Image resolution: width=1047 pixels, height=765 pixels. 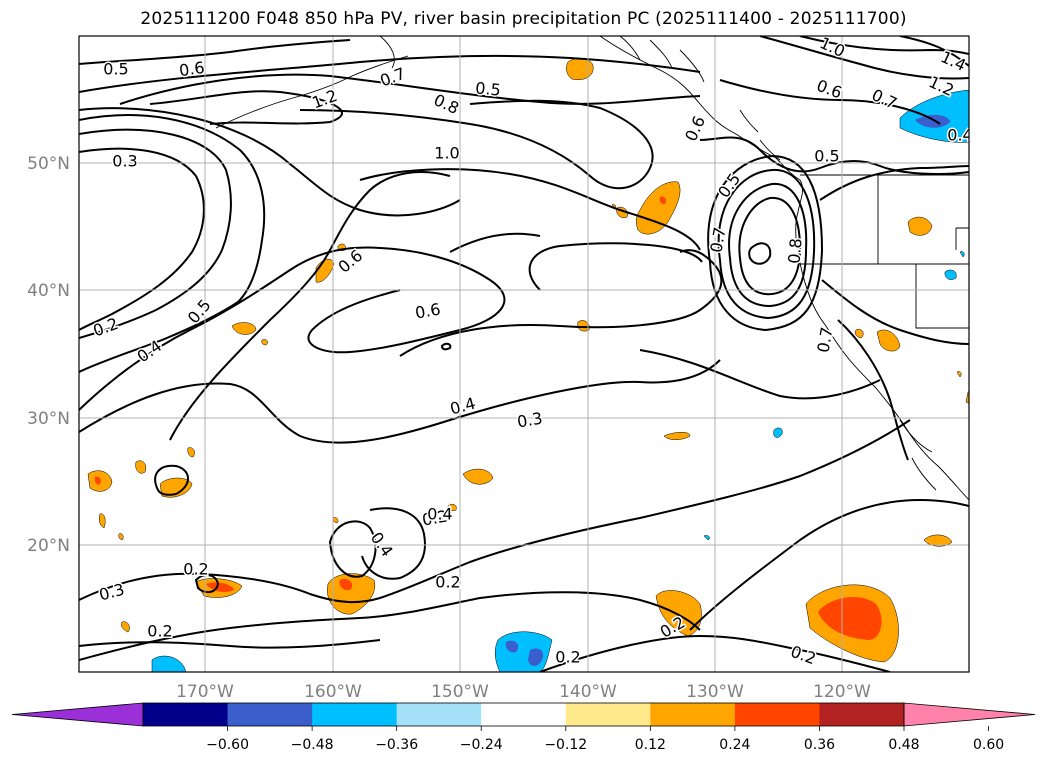 I want to click on colorbar-tick-label: 0.12, so click(x=650, y=745).